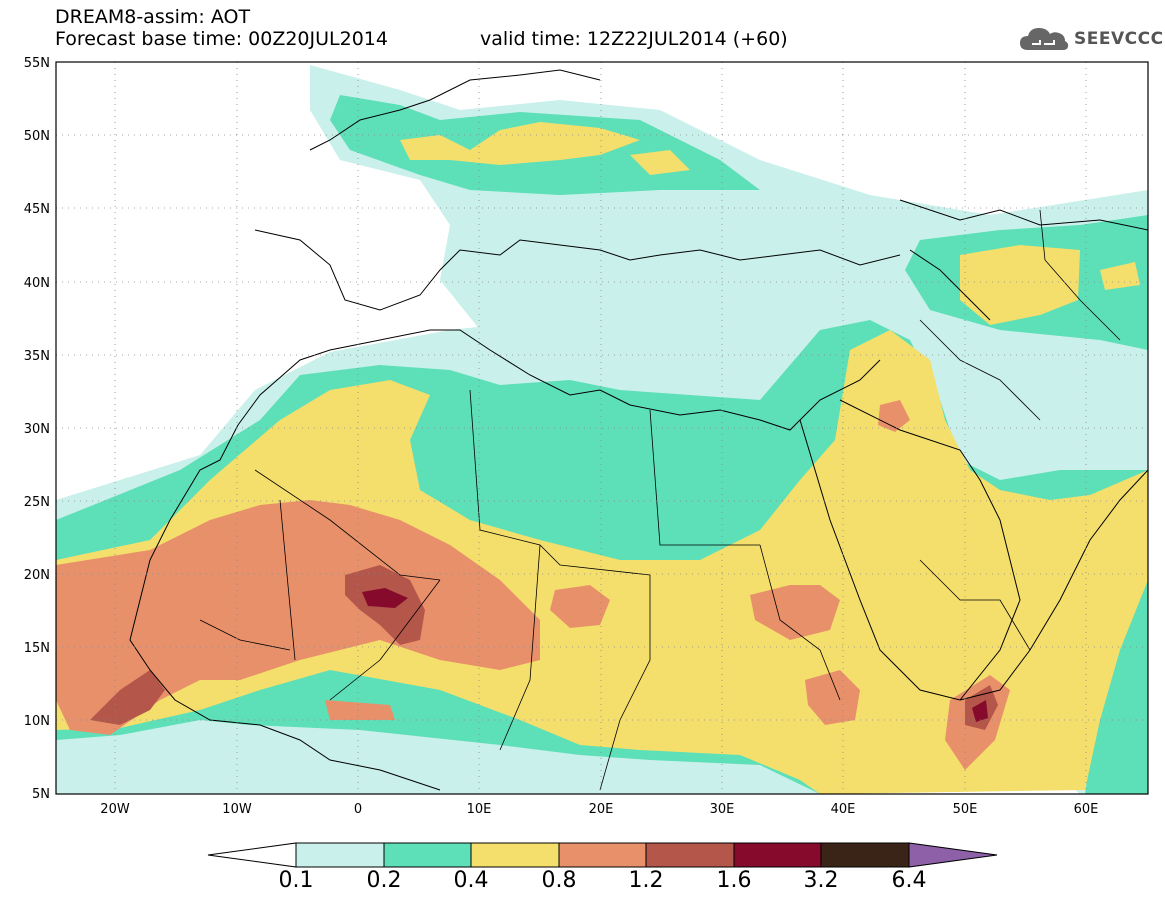  I want to click on lat-label: 20N, so click(37, 575).